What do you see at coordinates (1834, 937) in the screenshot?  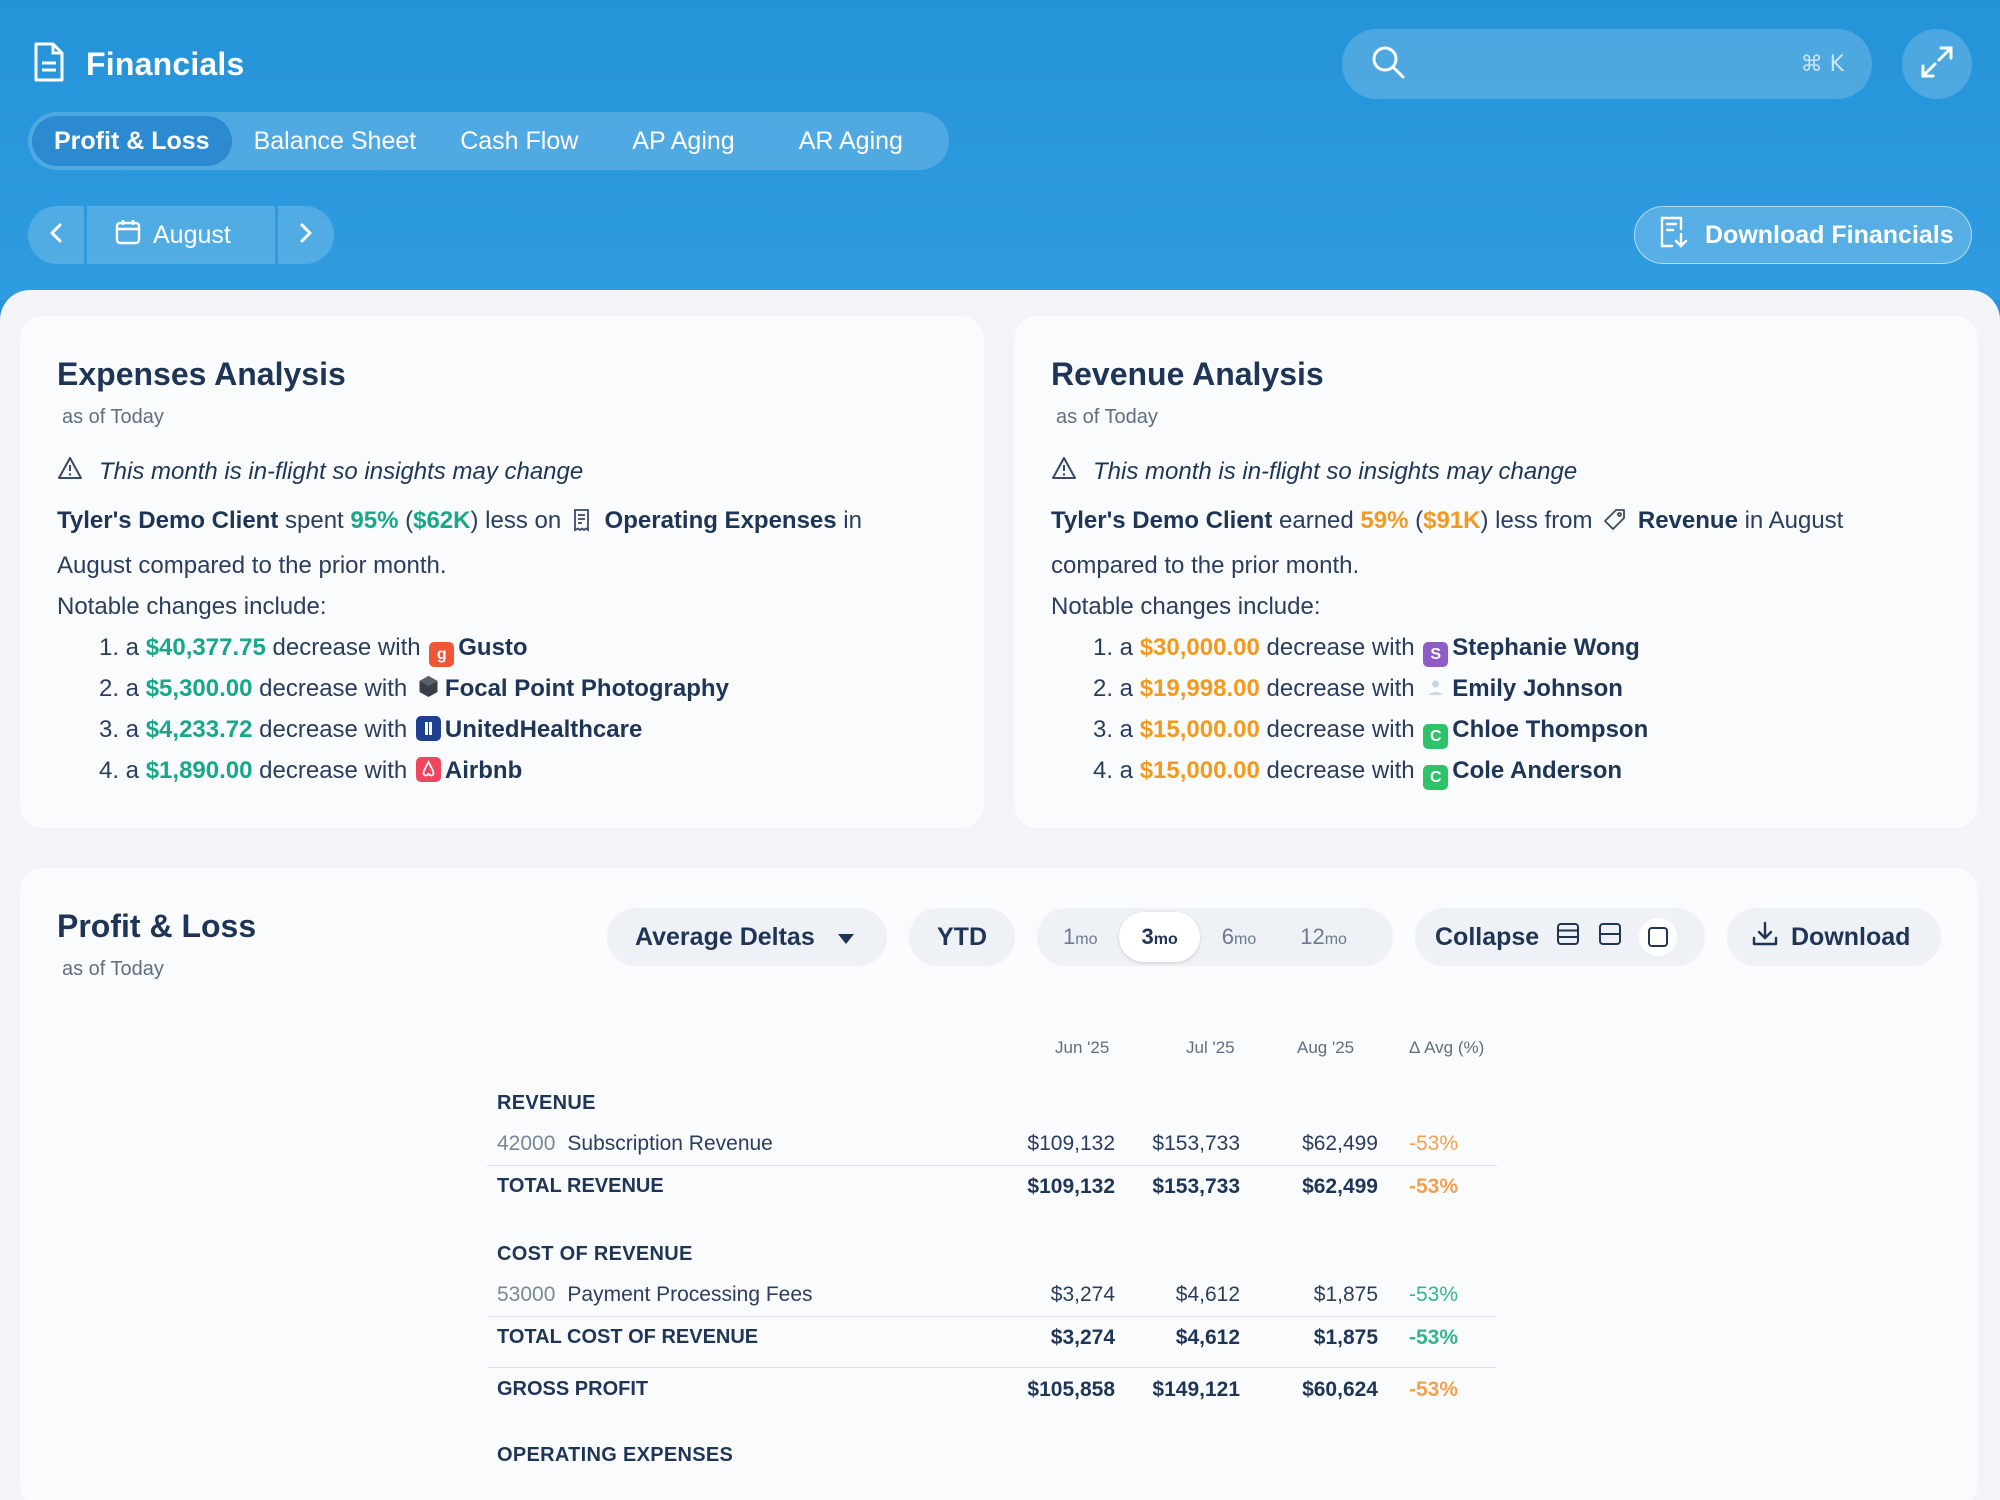 I see `download-button: Download` at bounding box center [1834, 937].